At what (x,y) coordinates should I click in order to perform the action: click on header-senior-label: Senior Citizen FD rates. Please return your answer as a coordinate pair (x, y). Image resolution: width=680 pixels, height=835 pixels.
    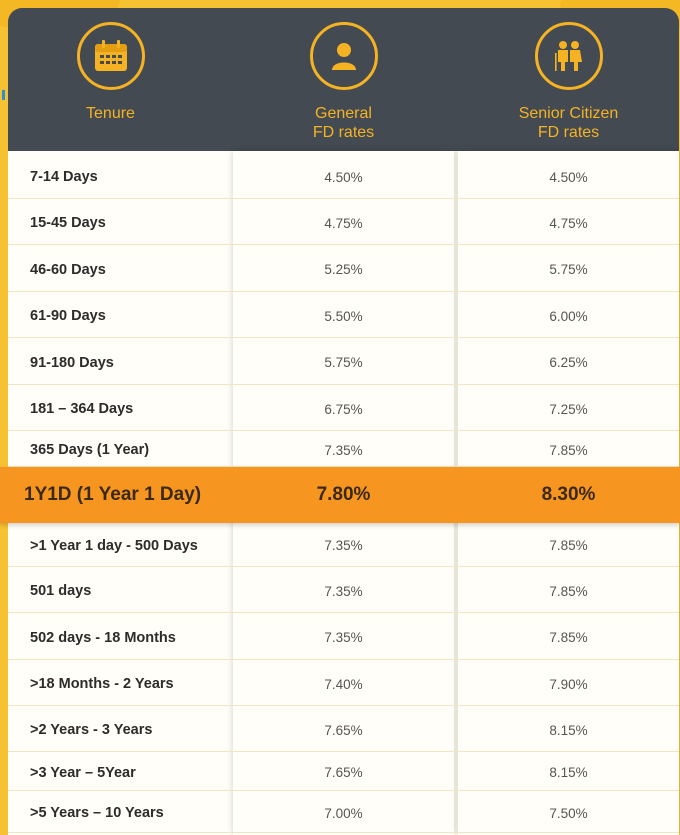
    Looking at the image, I should click on (568, 123).